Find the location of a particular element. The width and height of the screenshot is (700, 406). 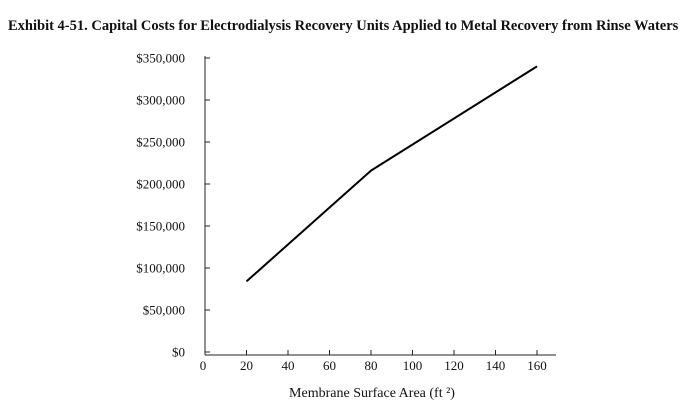

y-tick-label: $100,000 is located at coordinates (160, 268).